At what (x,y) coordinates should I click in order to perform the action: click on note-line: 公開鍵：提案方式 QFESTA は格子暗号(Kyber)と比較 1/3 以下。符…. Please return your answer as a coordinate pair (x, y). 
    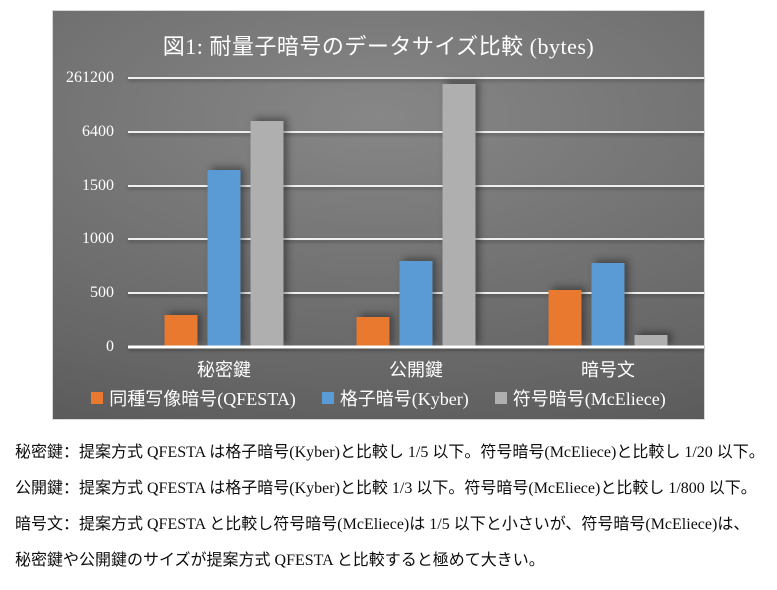
    Looking at the image, I should click on (386, 488).